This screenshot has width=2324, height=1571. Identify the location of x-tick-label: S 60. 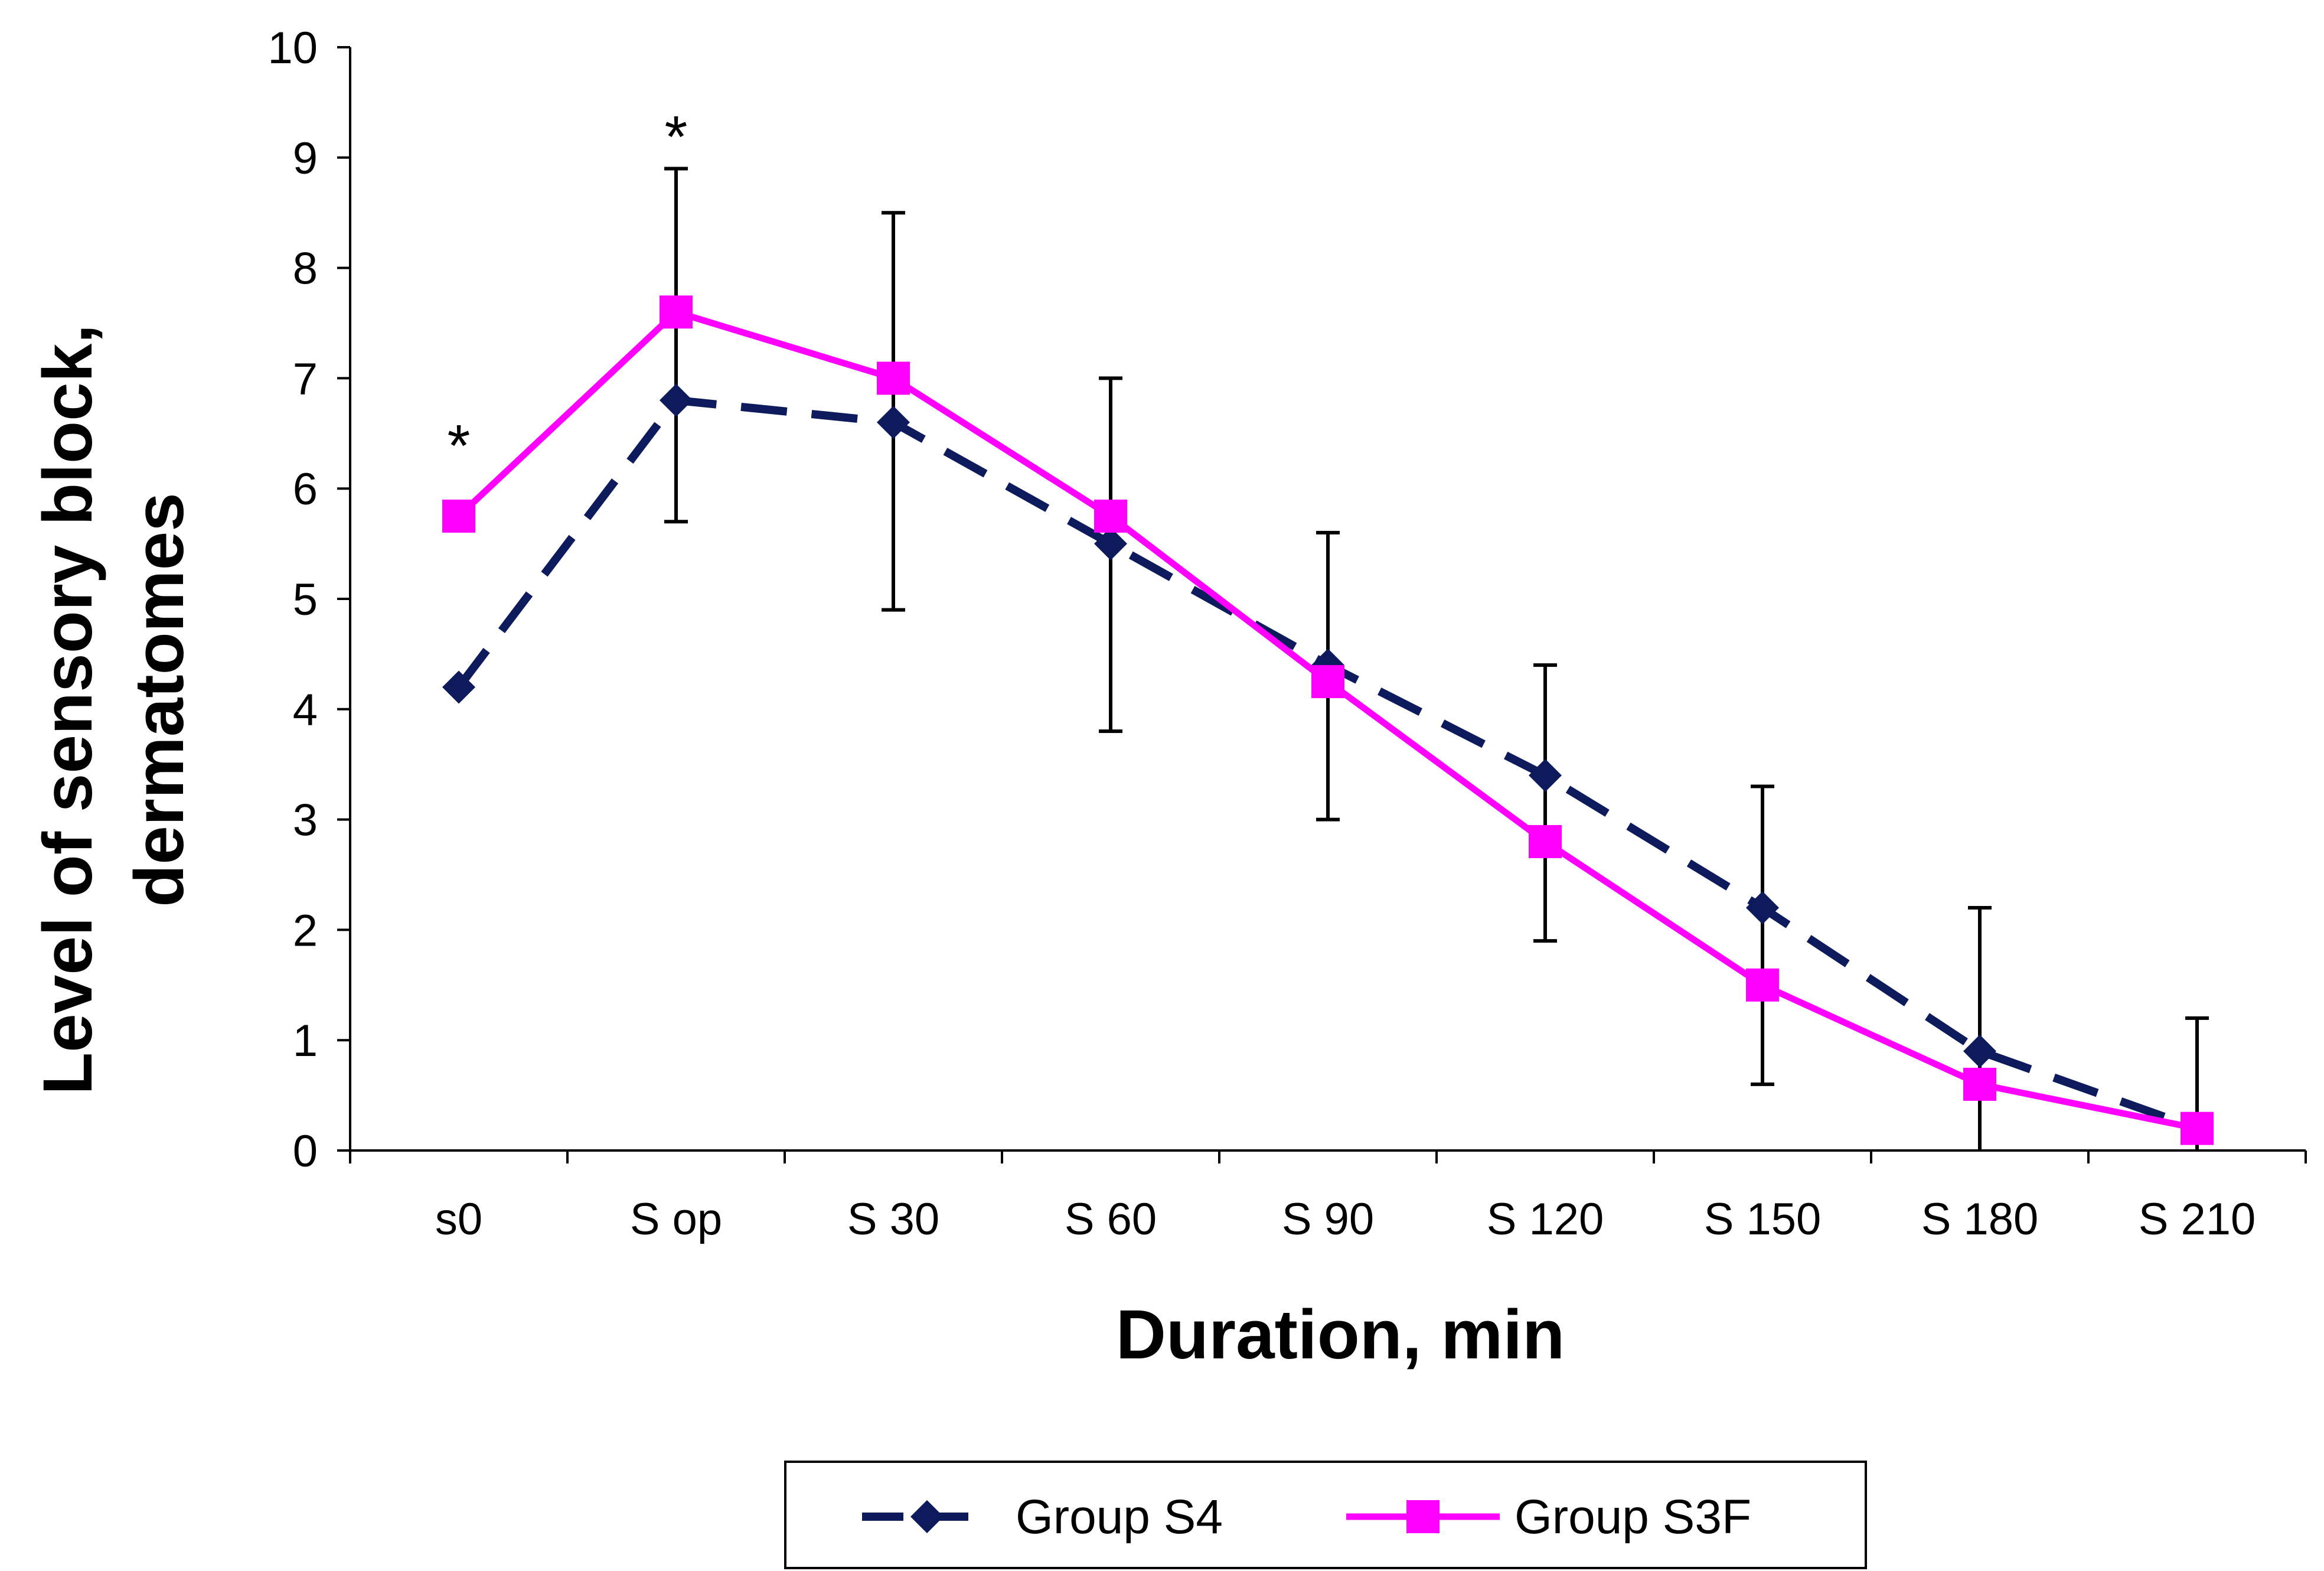
(1111, 1219).